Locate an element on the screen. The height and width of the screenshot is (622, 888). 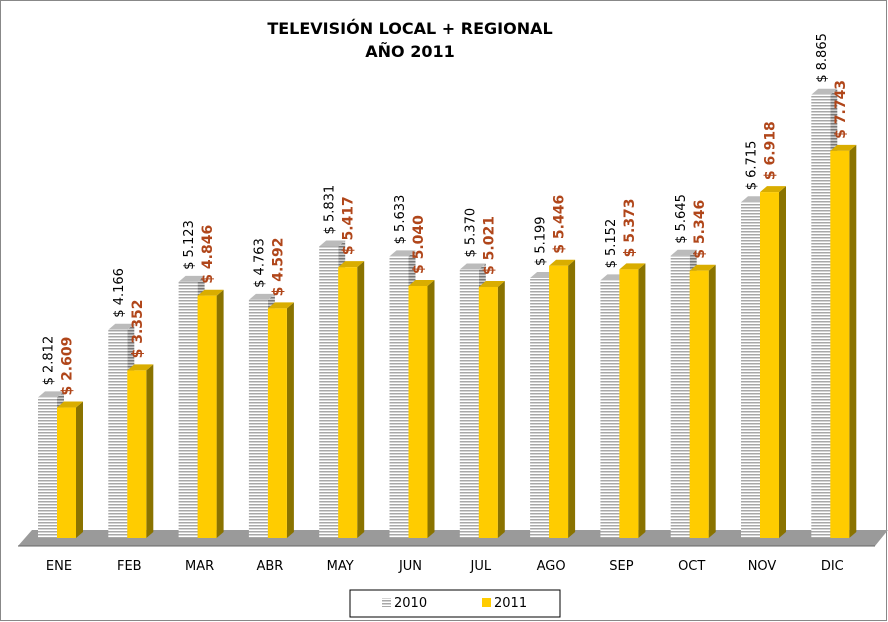
x-tick-label: MAY is located at coordinates (340, 566).